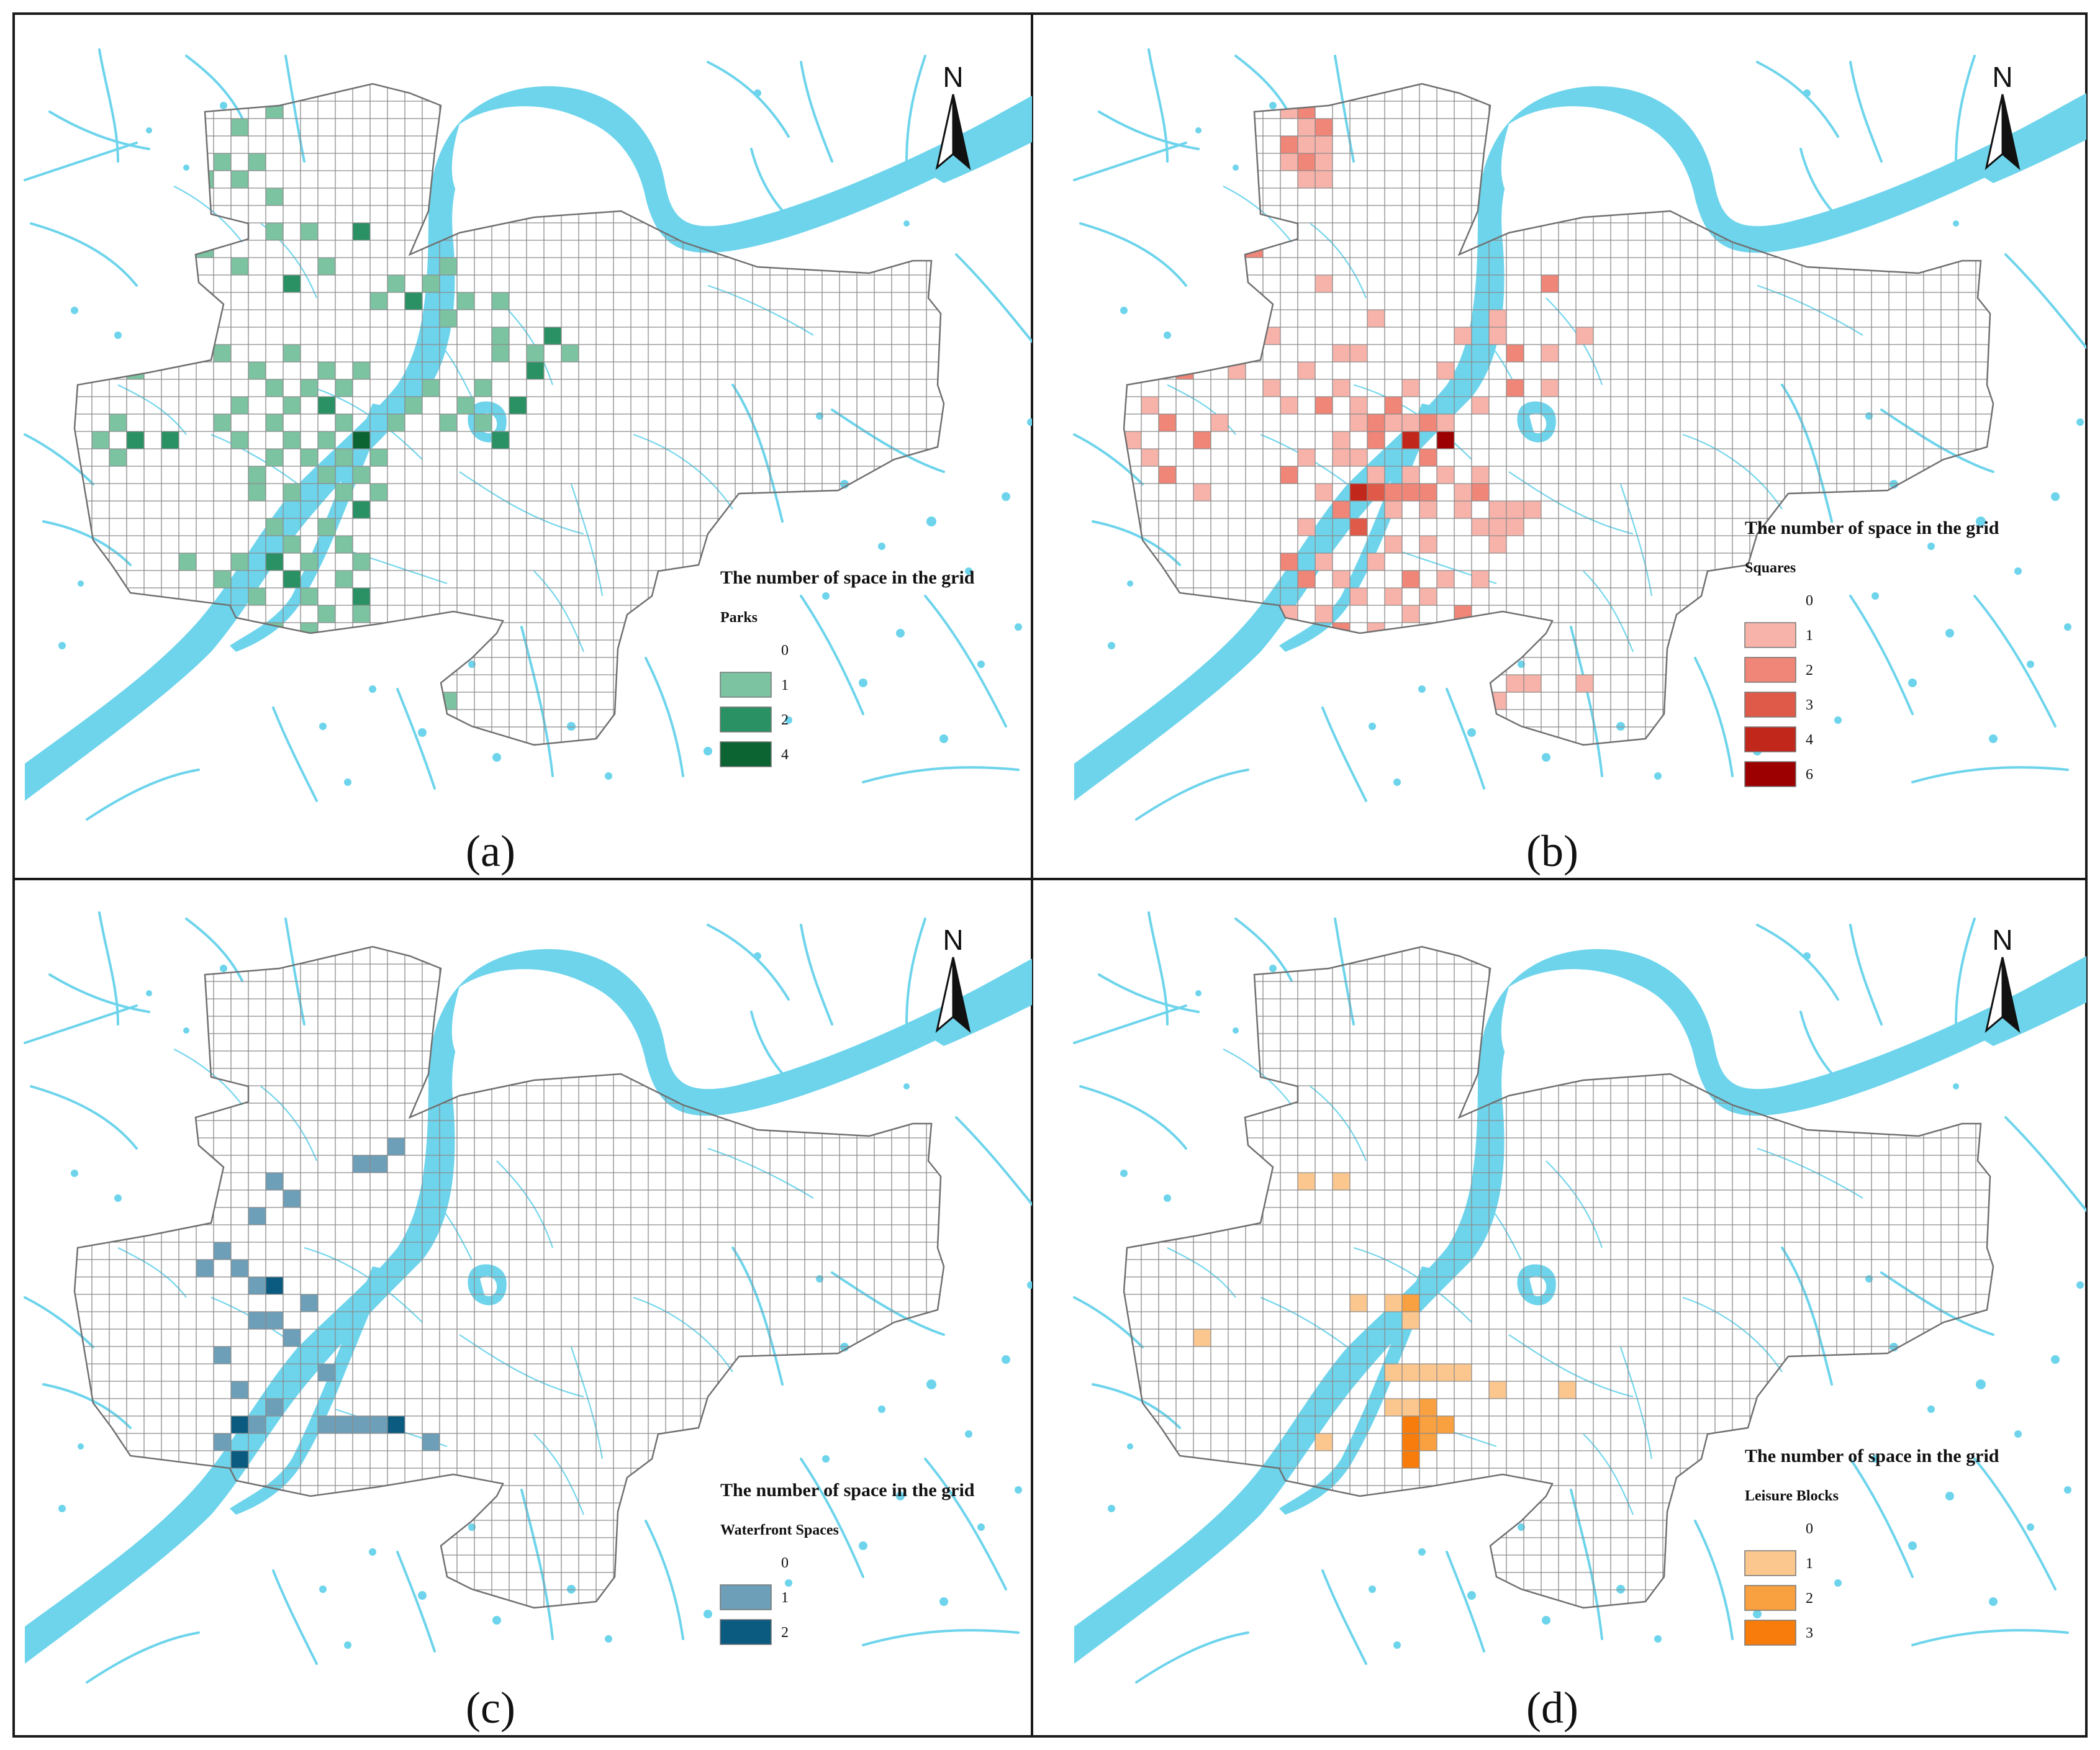 Image resolution: width=2100 pixels, height=1750 pixels. Describe the element at coordinates (1809, 705) in the screenshot. I see `legend-value: 3` at that location.